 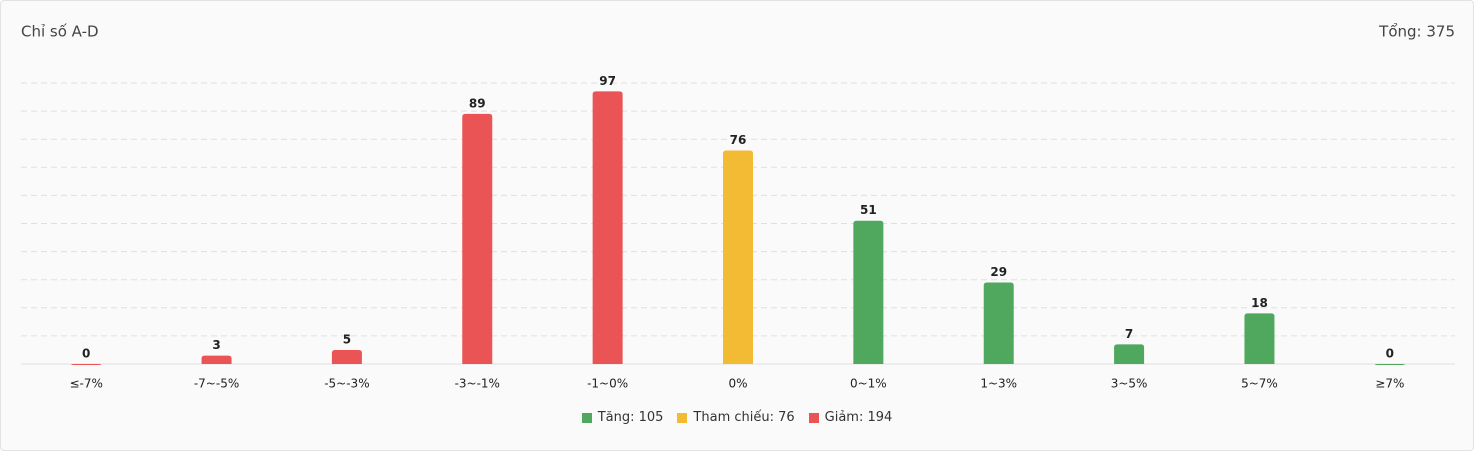 What do you see at coordinates (868, 384) in the screenshot?
I see `x-tick-label: 0~1%` at bounding box center [868, 384].